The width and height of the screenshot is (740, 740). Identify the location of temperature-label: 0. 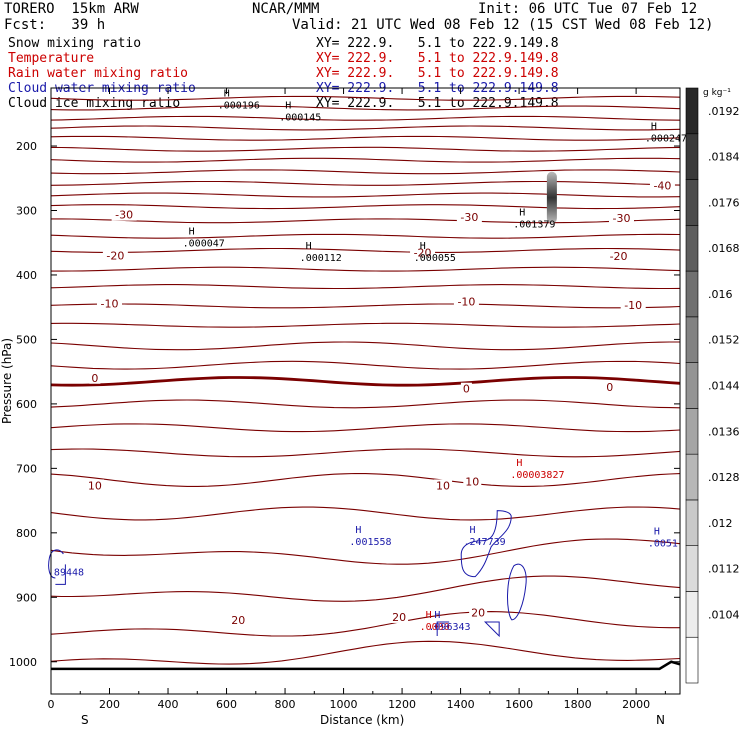
(609, 387).